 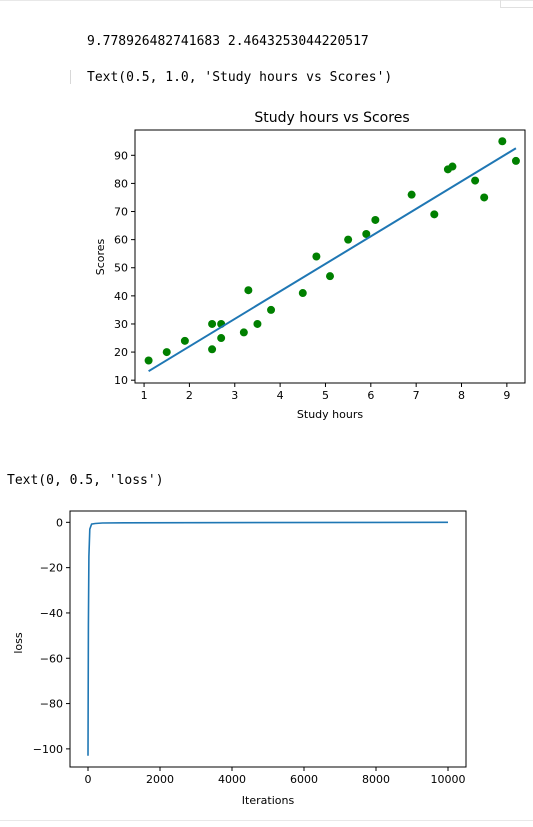 What do you see at coordinates (59, 522) in the screenshot?
I see `chart2-y-tick-label: 0` at bounding box center [59, 522].